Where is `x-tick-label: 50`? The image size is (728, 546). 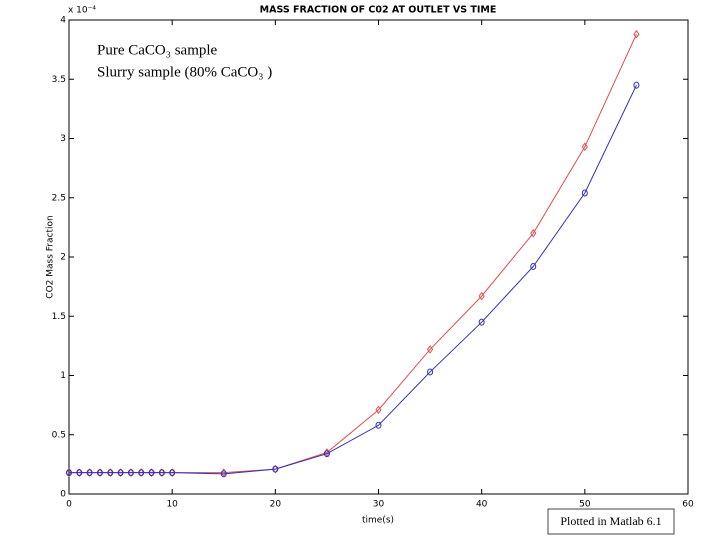 x-tick-label: 50 is located at coordinates (585, 505).